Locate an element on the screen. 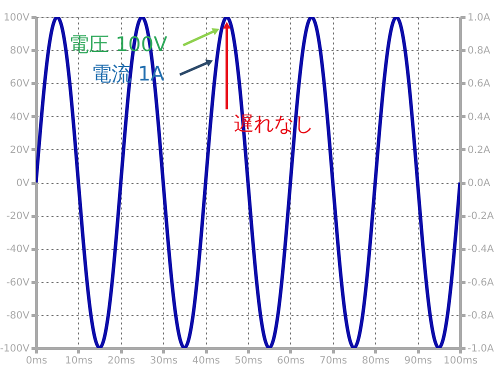 The width and height of the screenshot is (500, 375). y-tick-label: -100V is located at coordinates (15, 349).